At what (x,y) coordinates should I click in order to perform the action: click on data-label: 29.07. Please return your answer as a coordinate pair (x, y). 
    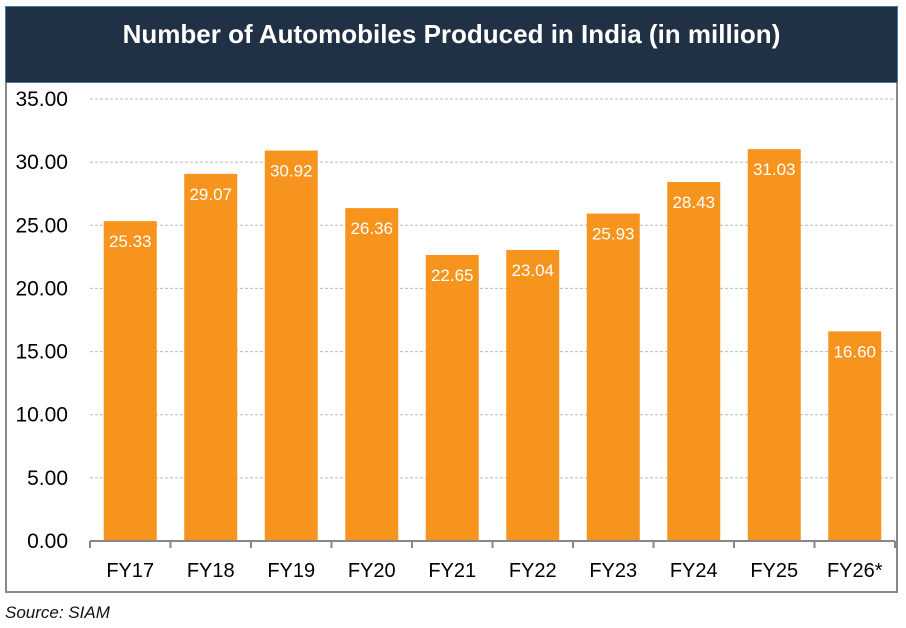
    Looking at the image, I should click on (210, 194).